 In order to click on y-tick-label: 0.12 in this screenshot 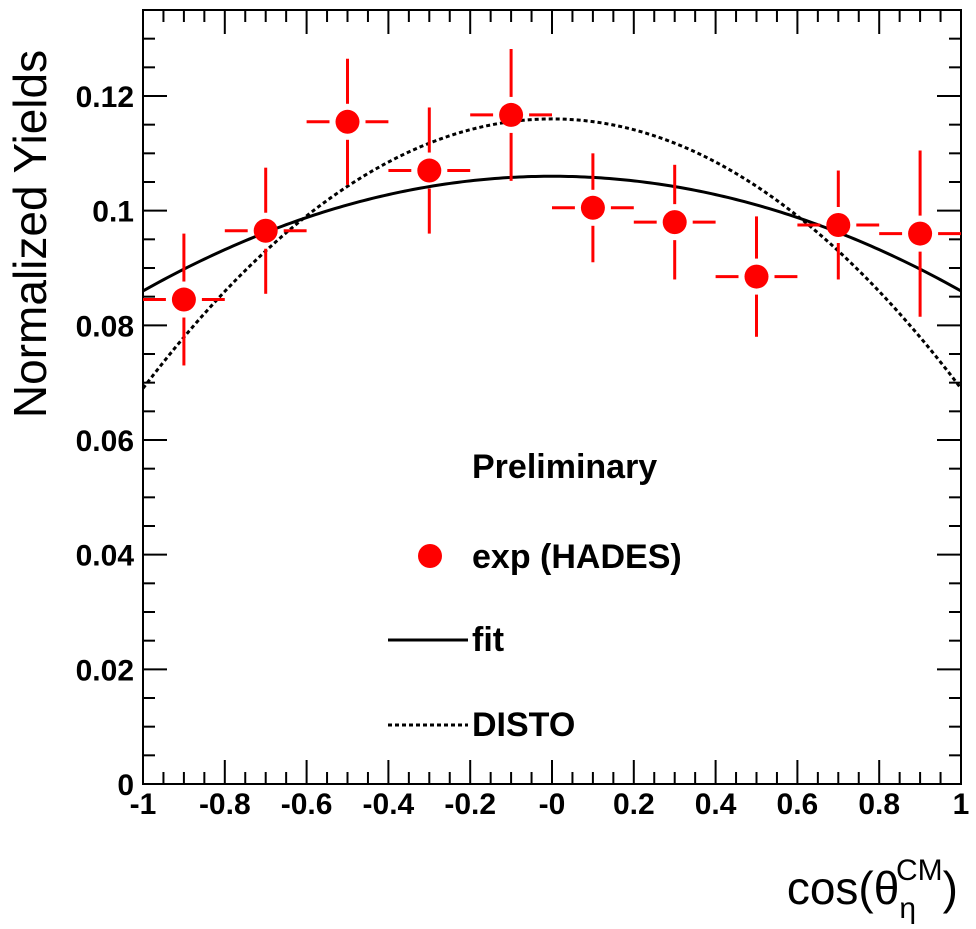, I will do `click(105, 97)`.